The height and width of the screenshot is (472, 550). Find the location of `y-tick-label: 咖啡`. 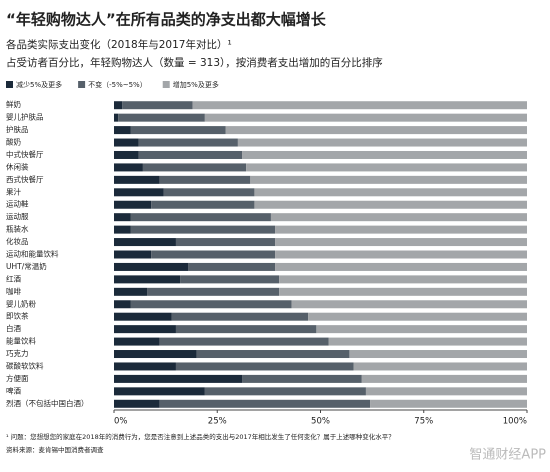

y-tick-label: 咖啡 is located at coordinates (13, 291).